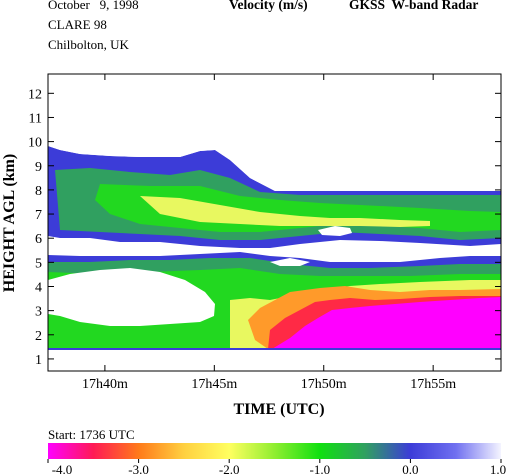 This screenshot has height=476, width=516. Describe the element at coordinates (35, 94) in the screenshot. I see `y-tick-label: 12` at that location.